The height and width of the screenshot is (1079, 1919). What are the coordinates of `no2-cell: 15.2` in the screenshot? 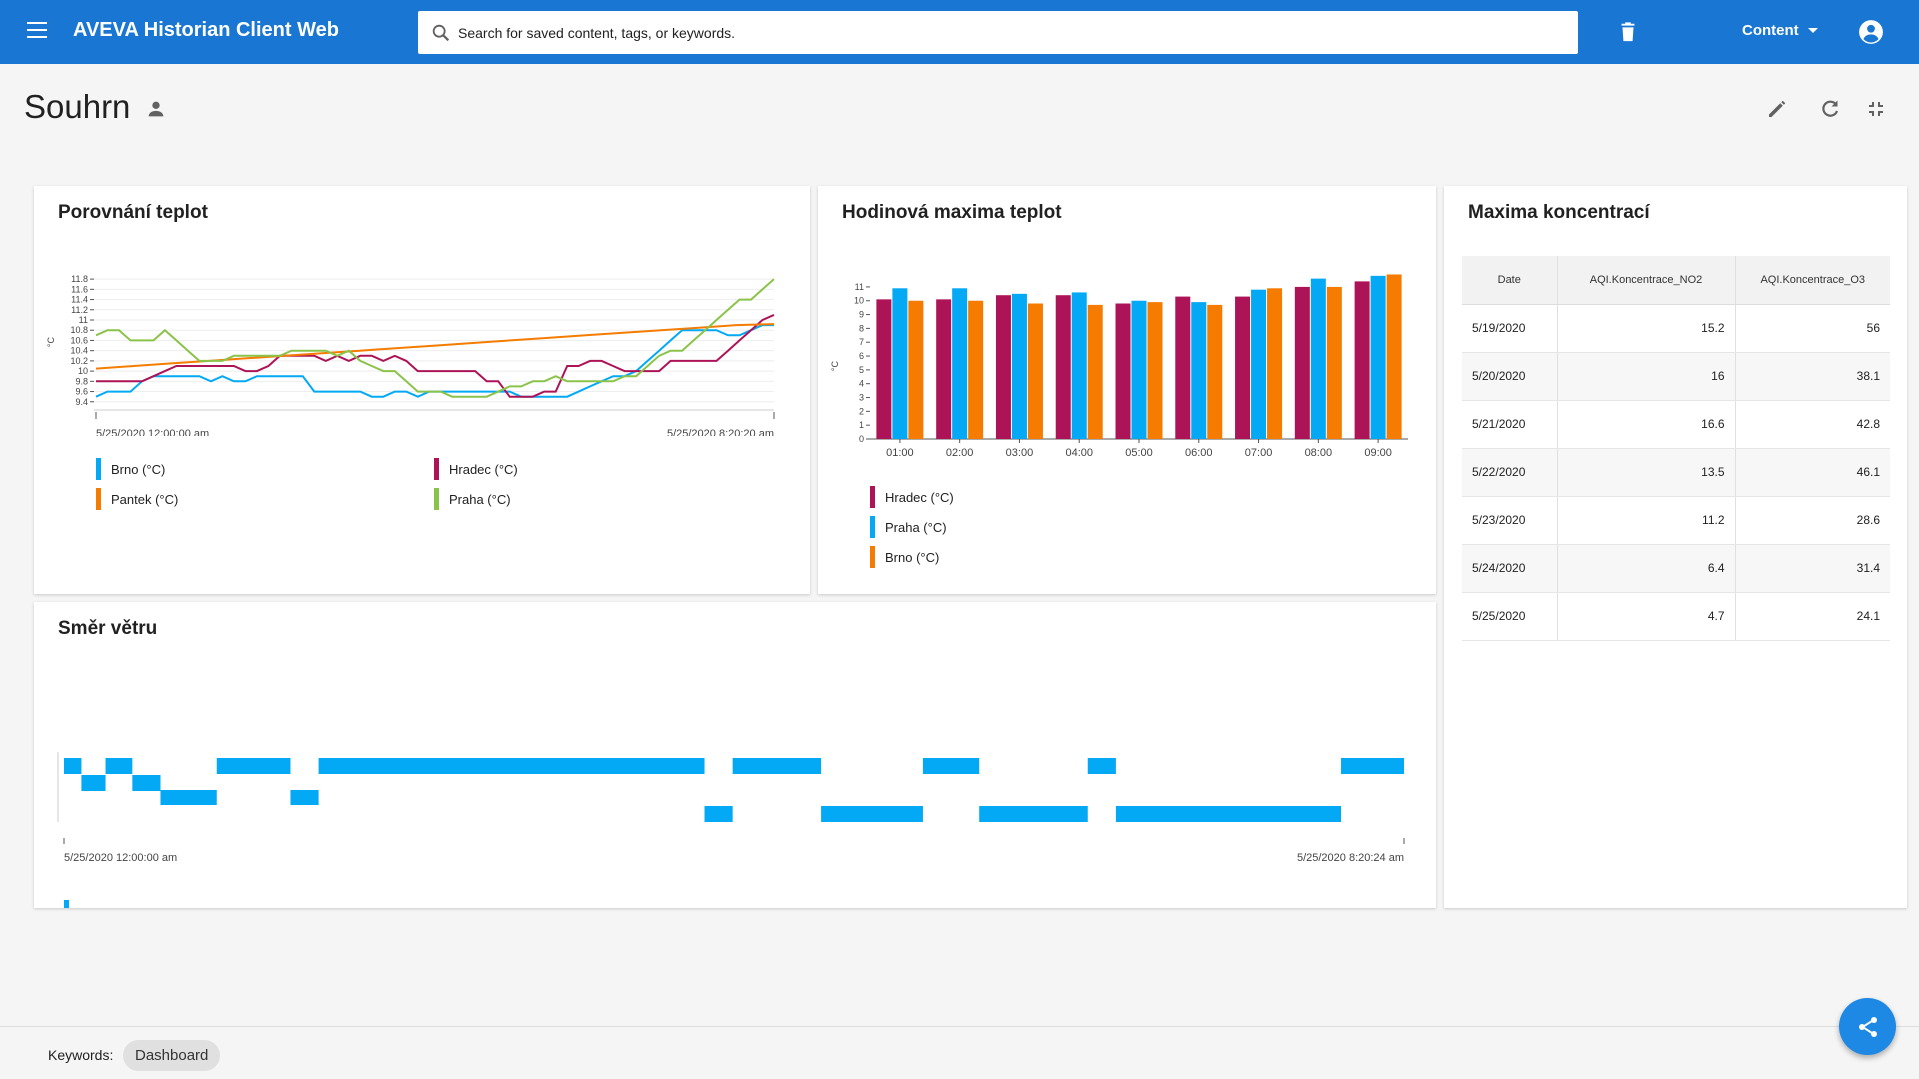 It's located at (1646, 328).